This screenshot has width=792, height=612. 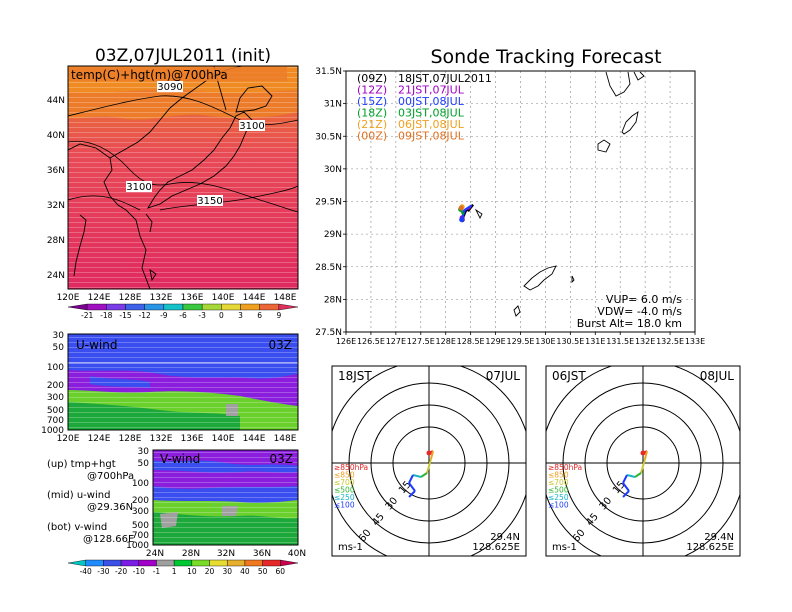 I want to click on xtick-label: 120E, so click(x=68, y=298).